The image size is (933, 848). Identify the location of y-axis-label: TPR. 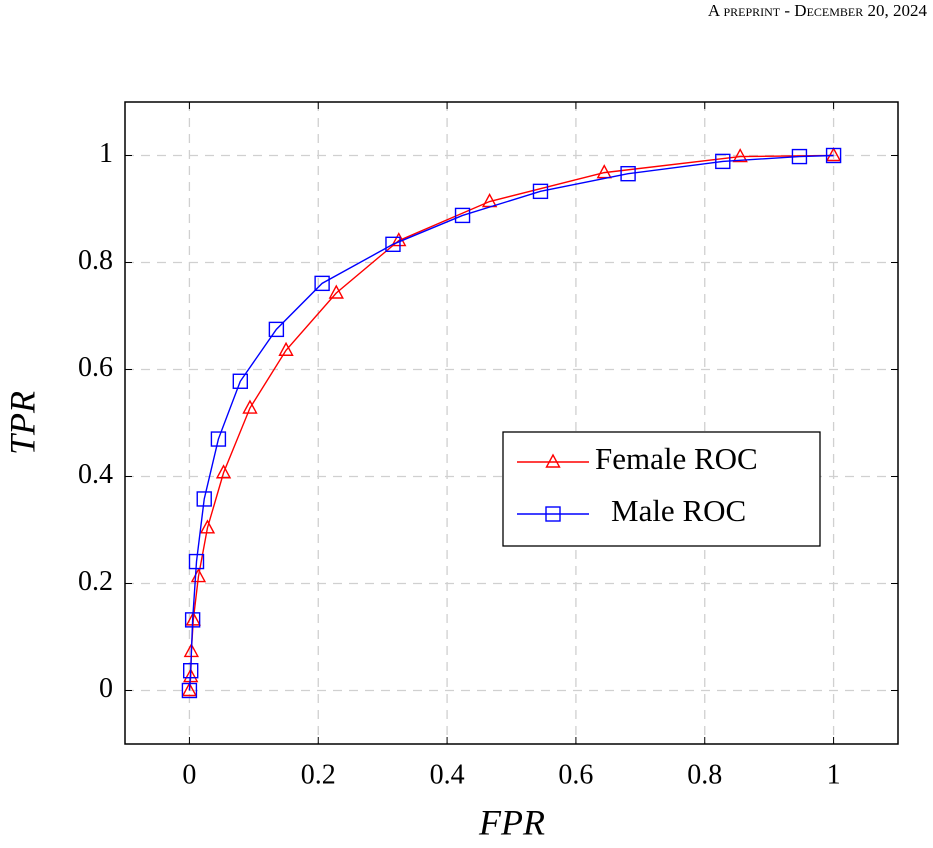
(22, 423).